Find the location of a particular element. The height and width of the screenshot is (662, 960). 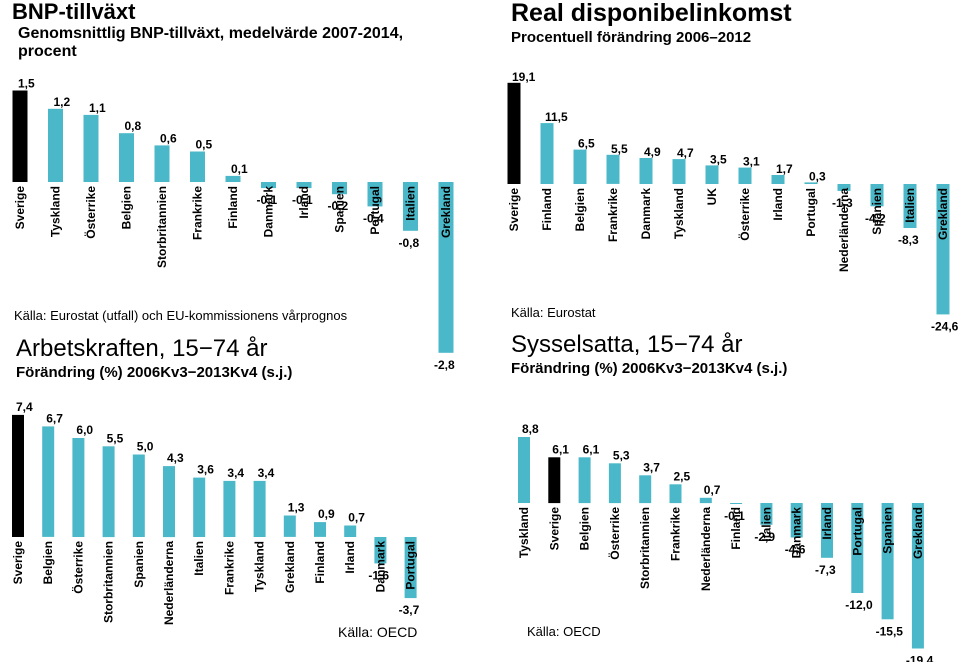

bar-1-österrike is located at coordinates (91, 148).